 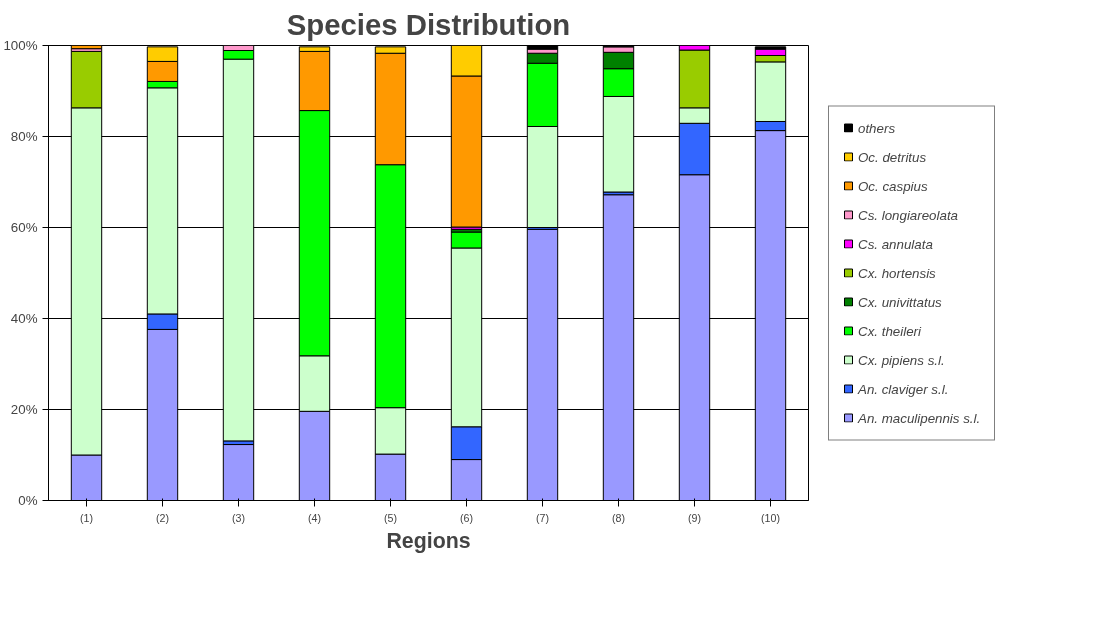 What do you see at coordinates (694, 517) in the screenshot?
I see `x-tick-label: (9)` at bounding box center [694, 517].